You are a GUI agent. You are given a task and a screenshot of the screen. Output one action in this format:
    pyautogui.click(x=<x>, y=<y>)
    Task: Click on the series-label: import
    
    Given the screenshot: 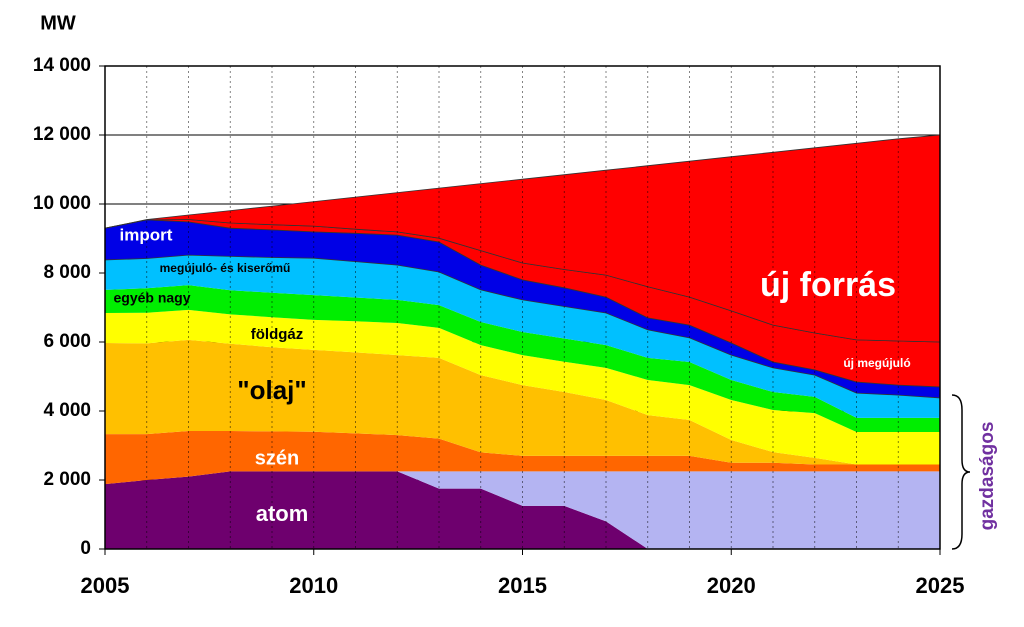 What is the action you would take?
    pyautogui.click(x=146, y=234)
    